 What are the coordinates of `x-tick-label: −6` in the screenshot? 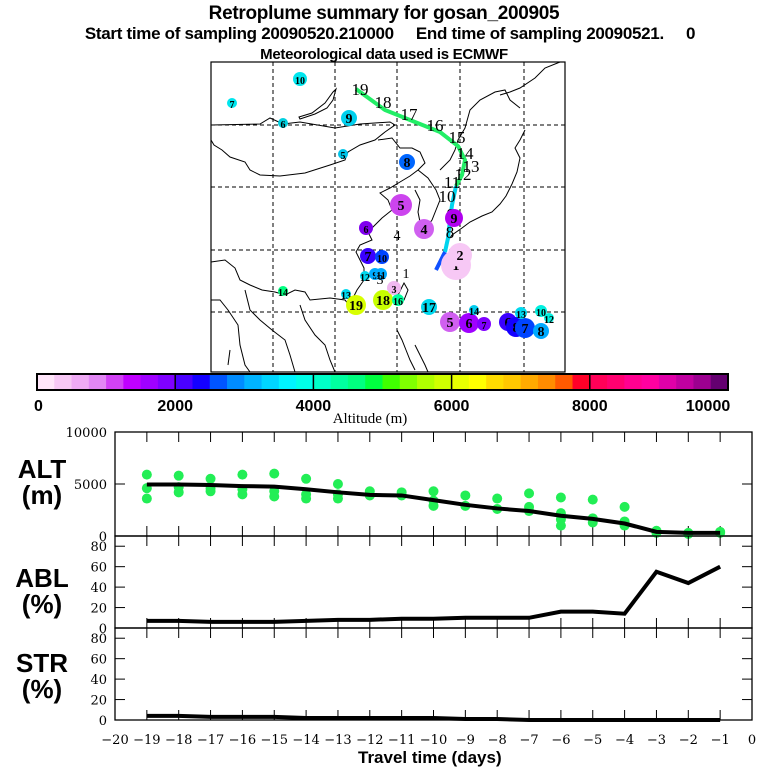 It's located at (560, 740).